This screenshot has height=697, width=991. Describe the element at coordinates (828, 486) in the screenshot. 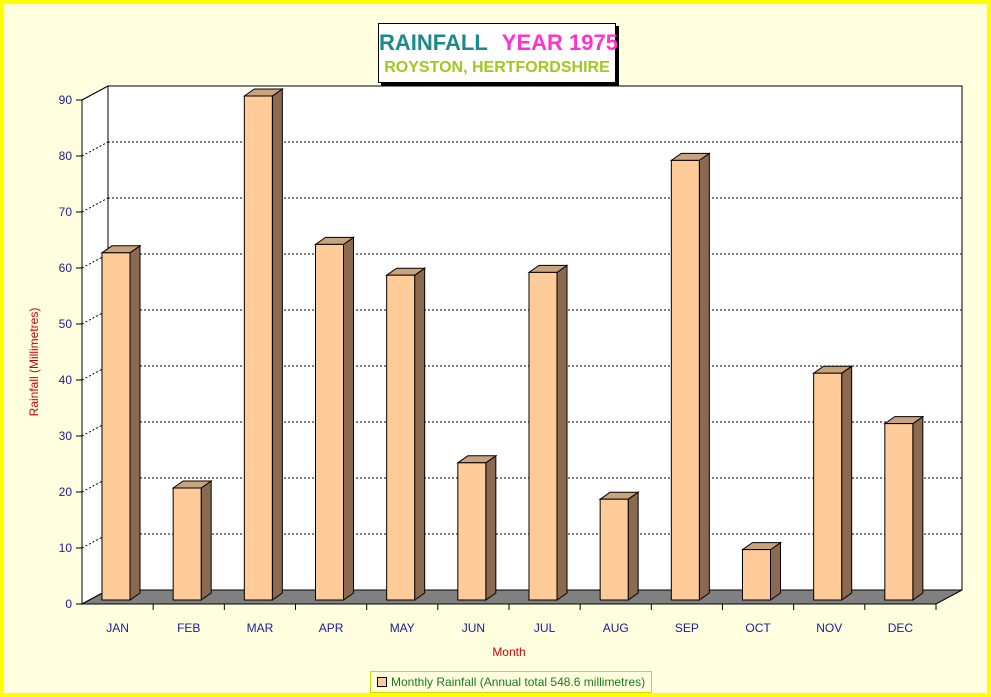

I see `bar-nov` at that location.